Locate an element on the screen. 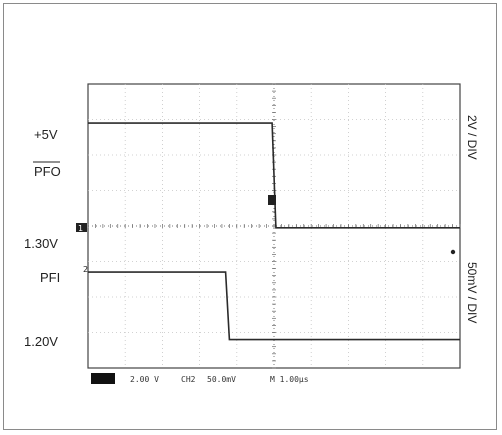  label-pfo: PFO is located at coordinates (47, 171).